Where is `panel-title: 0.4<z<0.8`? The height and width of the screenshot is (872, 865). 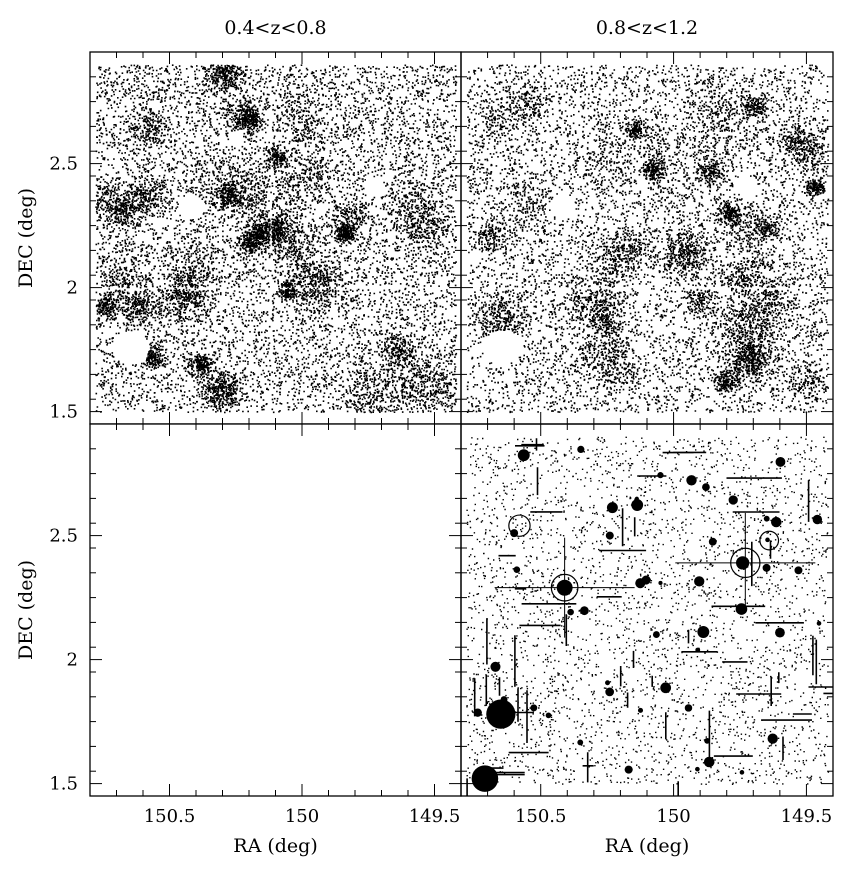
panel-title: 0.4<z<0.8 is located at coordinates (275, 28).